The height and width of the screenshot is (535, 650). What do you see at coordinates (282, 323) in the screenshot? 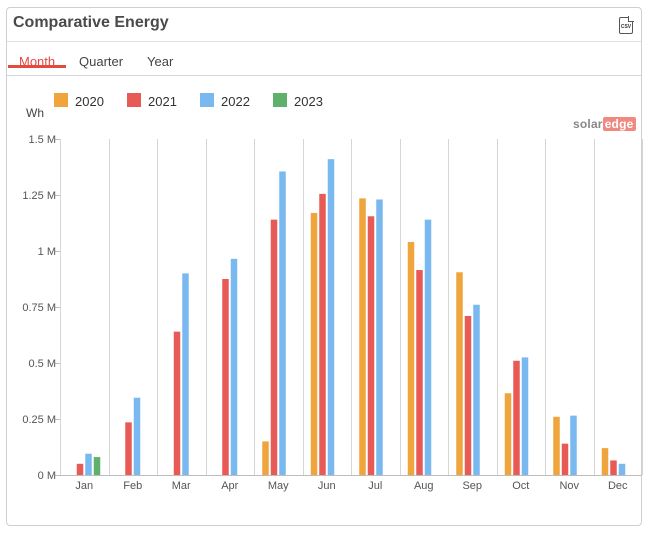
I see `bar-may-2022` at bounding box center [282, 323].